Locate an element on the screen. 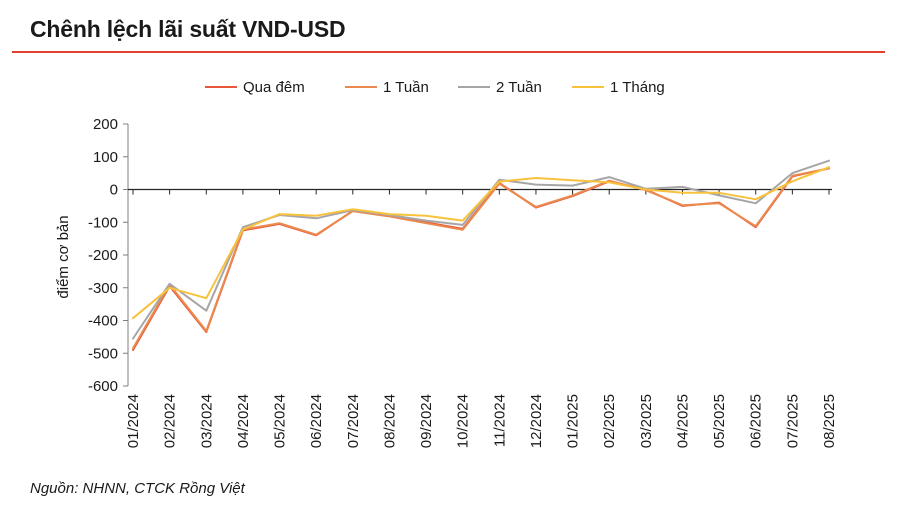  x-tick-label: 07/2025 is located at coordinates (792, 421).